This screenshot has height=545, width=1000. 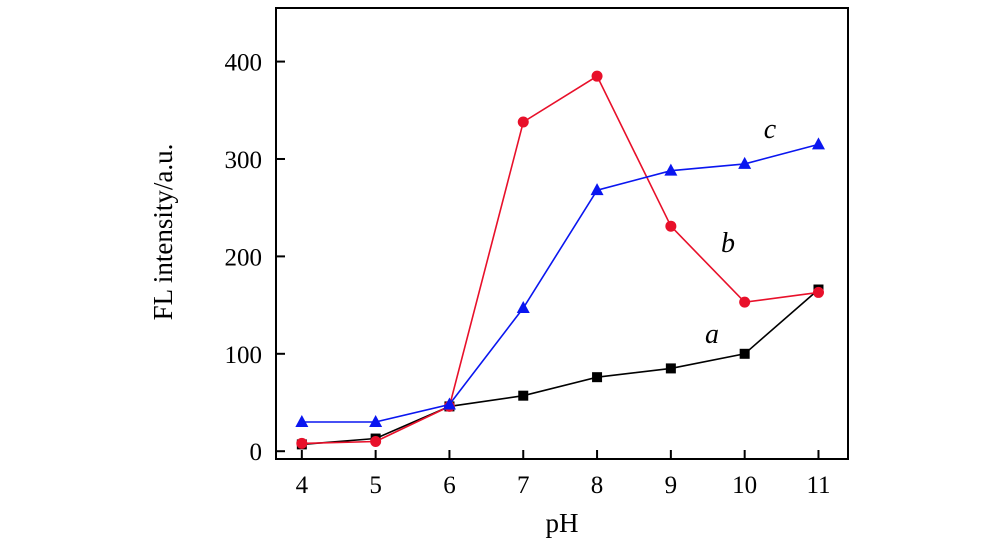 What do you see at coordinates (818, 485) in the screenshot?
I see `x-tick-label: 11` at bounding box center [818, 485].